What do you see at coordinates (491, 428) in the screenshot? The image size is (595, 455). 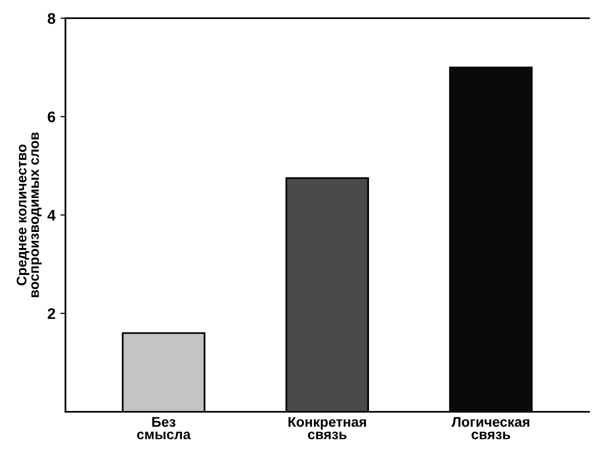 I see `x-tick-label: Логическая связь` at bounding box center [491, 428].